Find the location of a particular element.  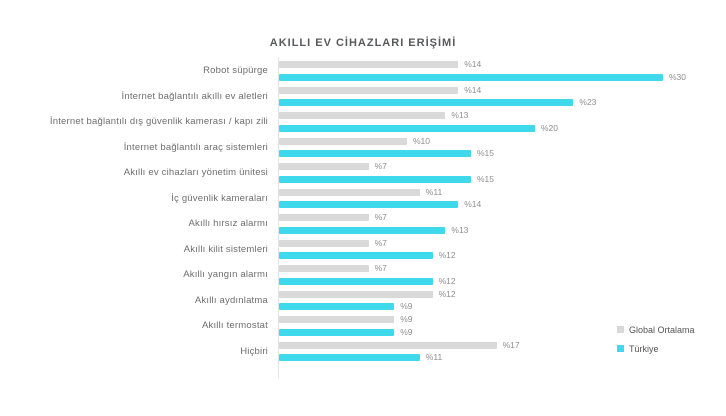

chart-row: Akıllı hırsız alarmı %7 %13 is located at coordinates (363, 226).